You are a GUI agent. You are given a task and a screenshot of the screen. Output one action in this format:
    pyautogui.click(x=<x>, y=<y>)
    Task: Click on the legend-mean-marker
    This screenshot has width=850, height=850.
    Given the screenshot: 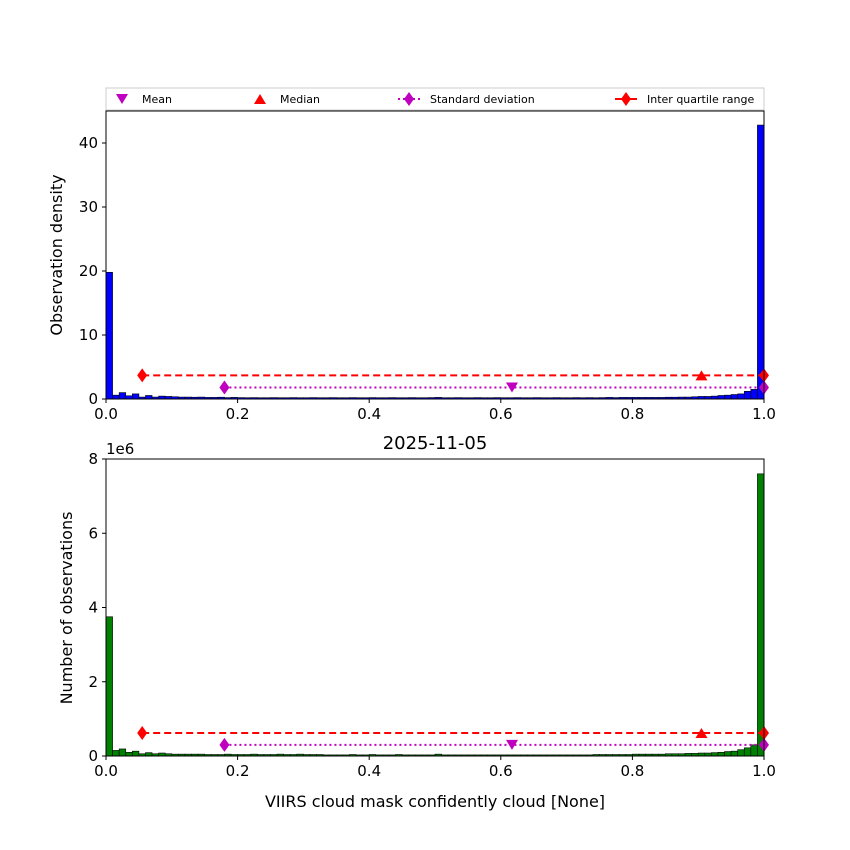 What is the action you would take?
    pyautogui.click(x=122, y=99)
    